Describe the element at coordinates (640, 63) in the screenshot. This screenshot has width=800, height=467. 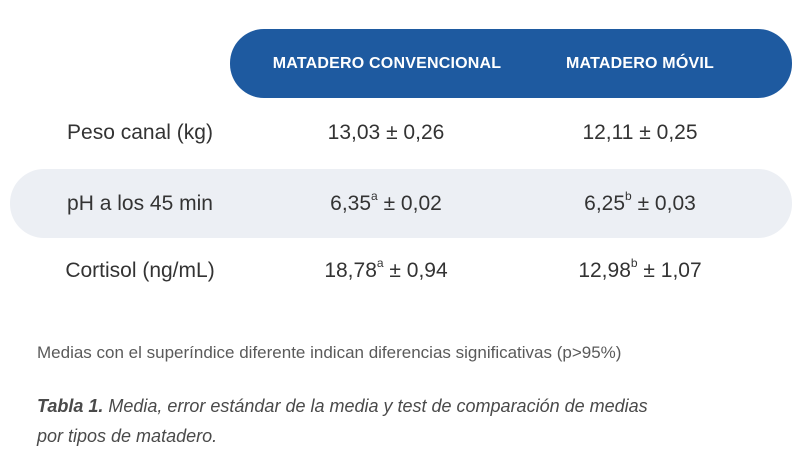
I see `column-header-movil: MATADERO MÓVIL` at that location.